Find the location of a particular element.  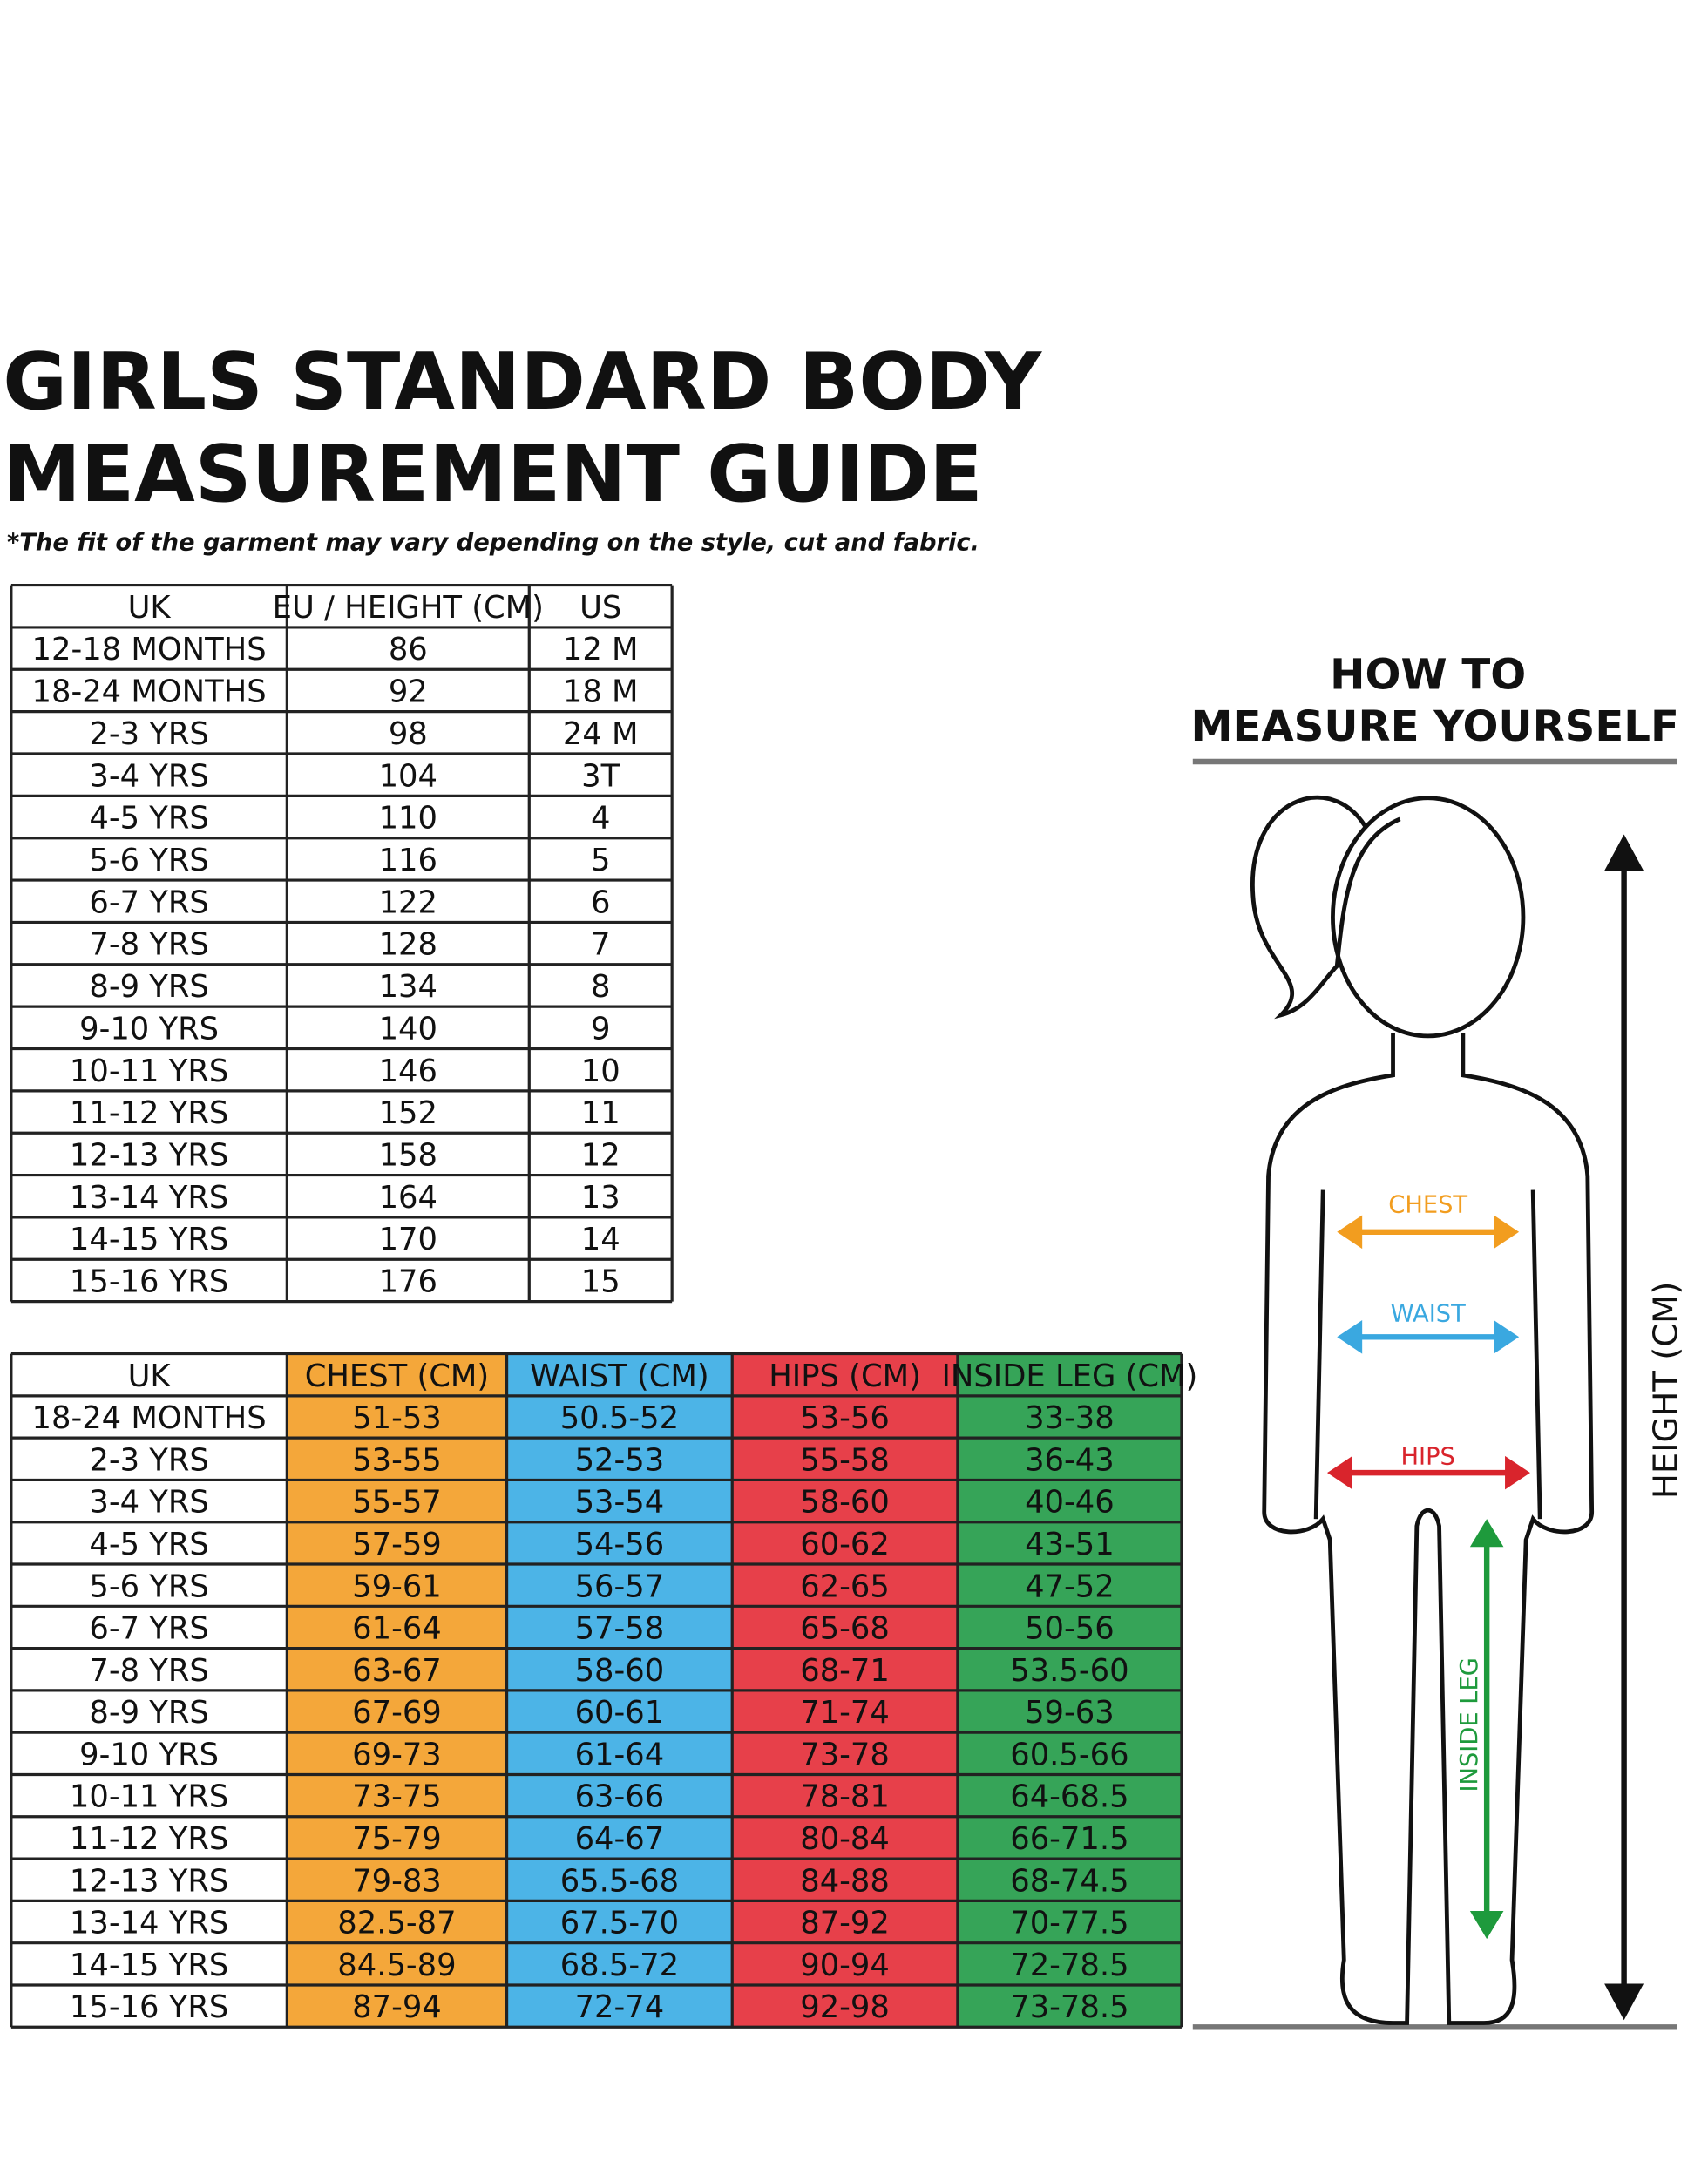

cell-text: 63-66 is located at coordinates (620, 1797).